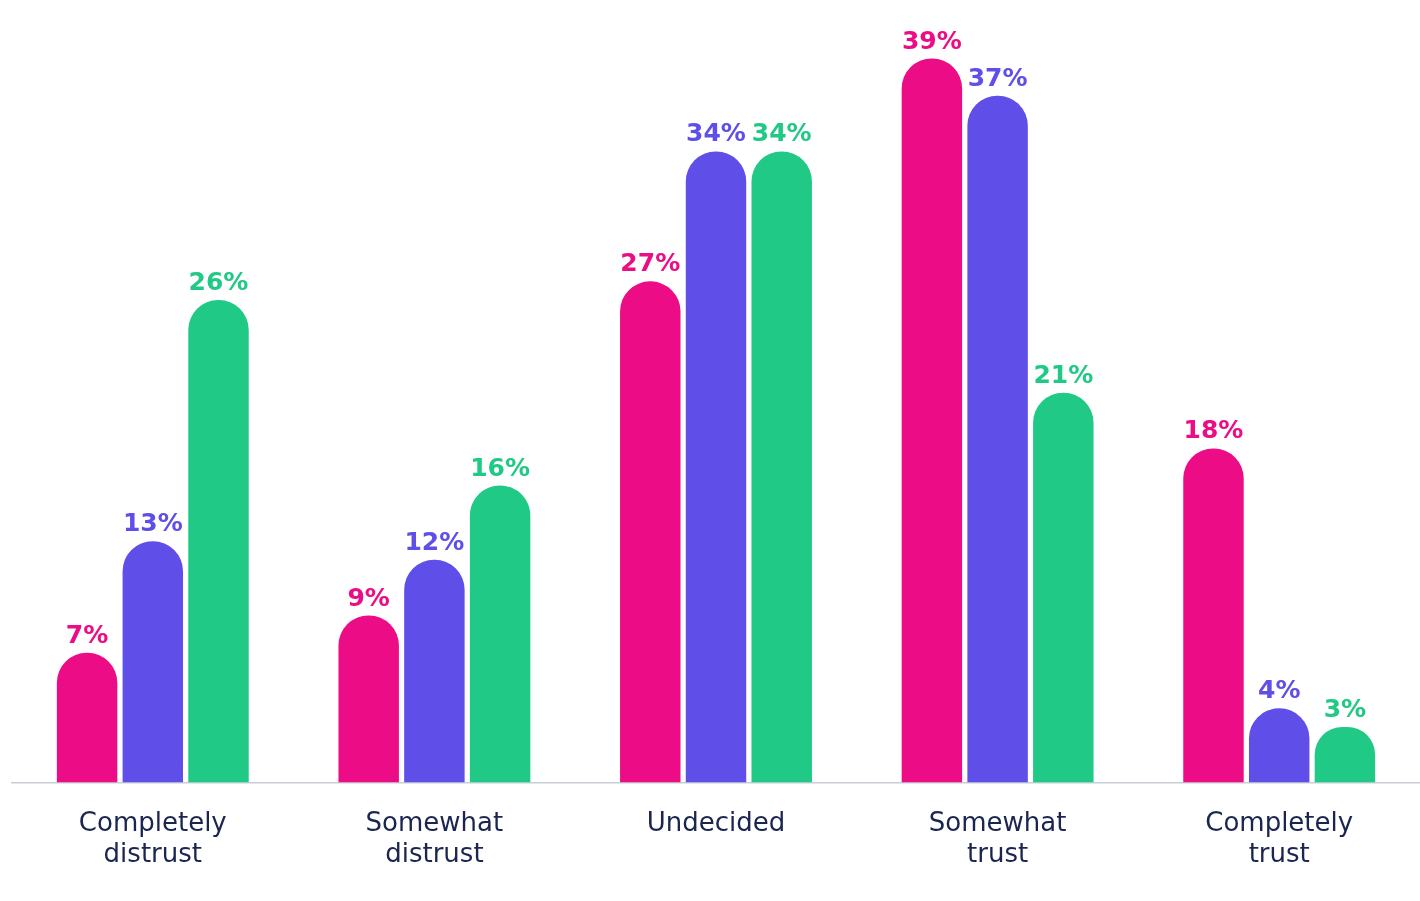 This screenshot has height=901, width=1420. What do you see at coordinates (716, 821) in the screenshot?
I see `x-tick-label: Undecided` at bounding box center [716, 821].